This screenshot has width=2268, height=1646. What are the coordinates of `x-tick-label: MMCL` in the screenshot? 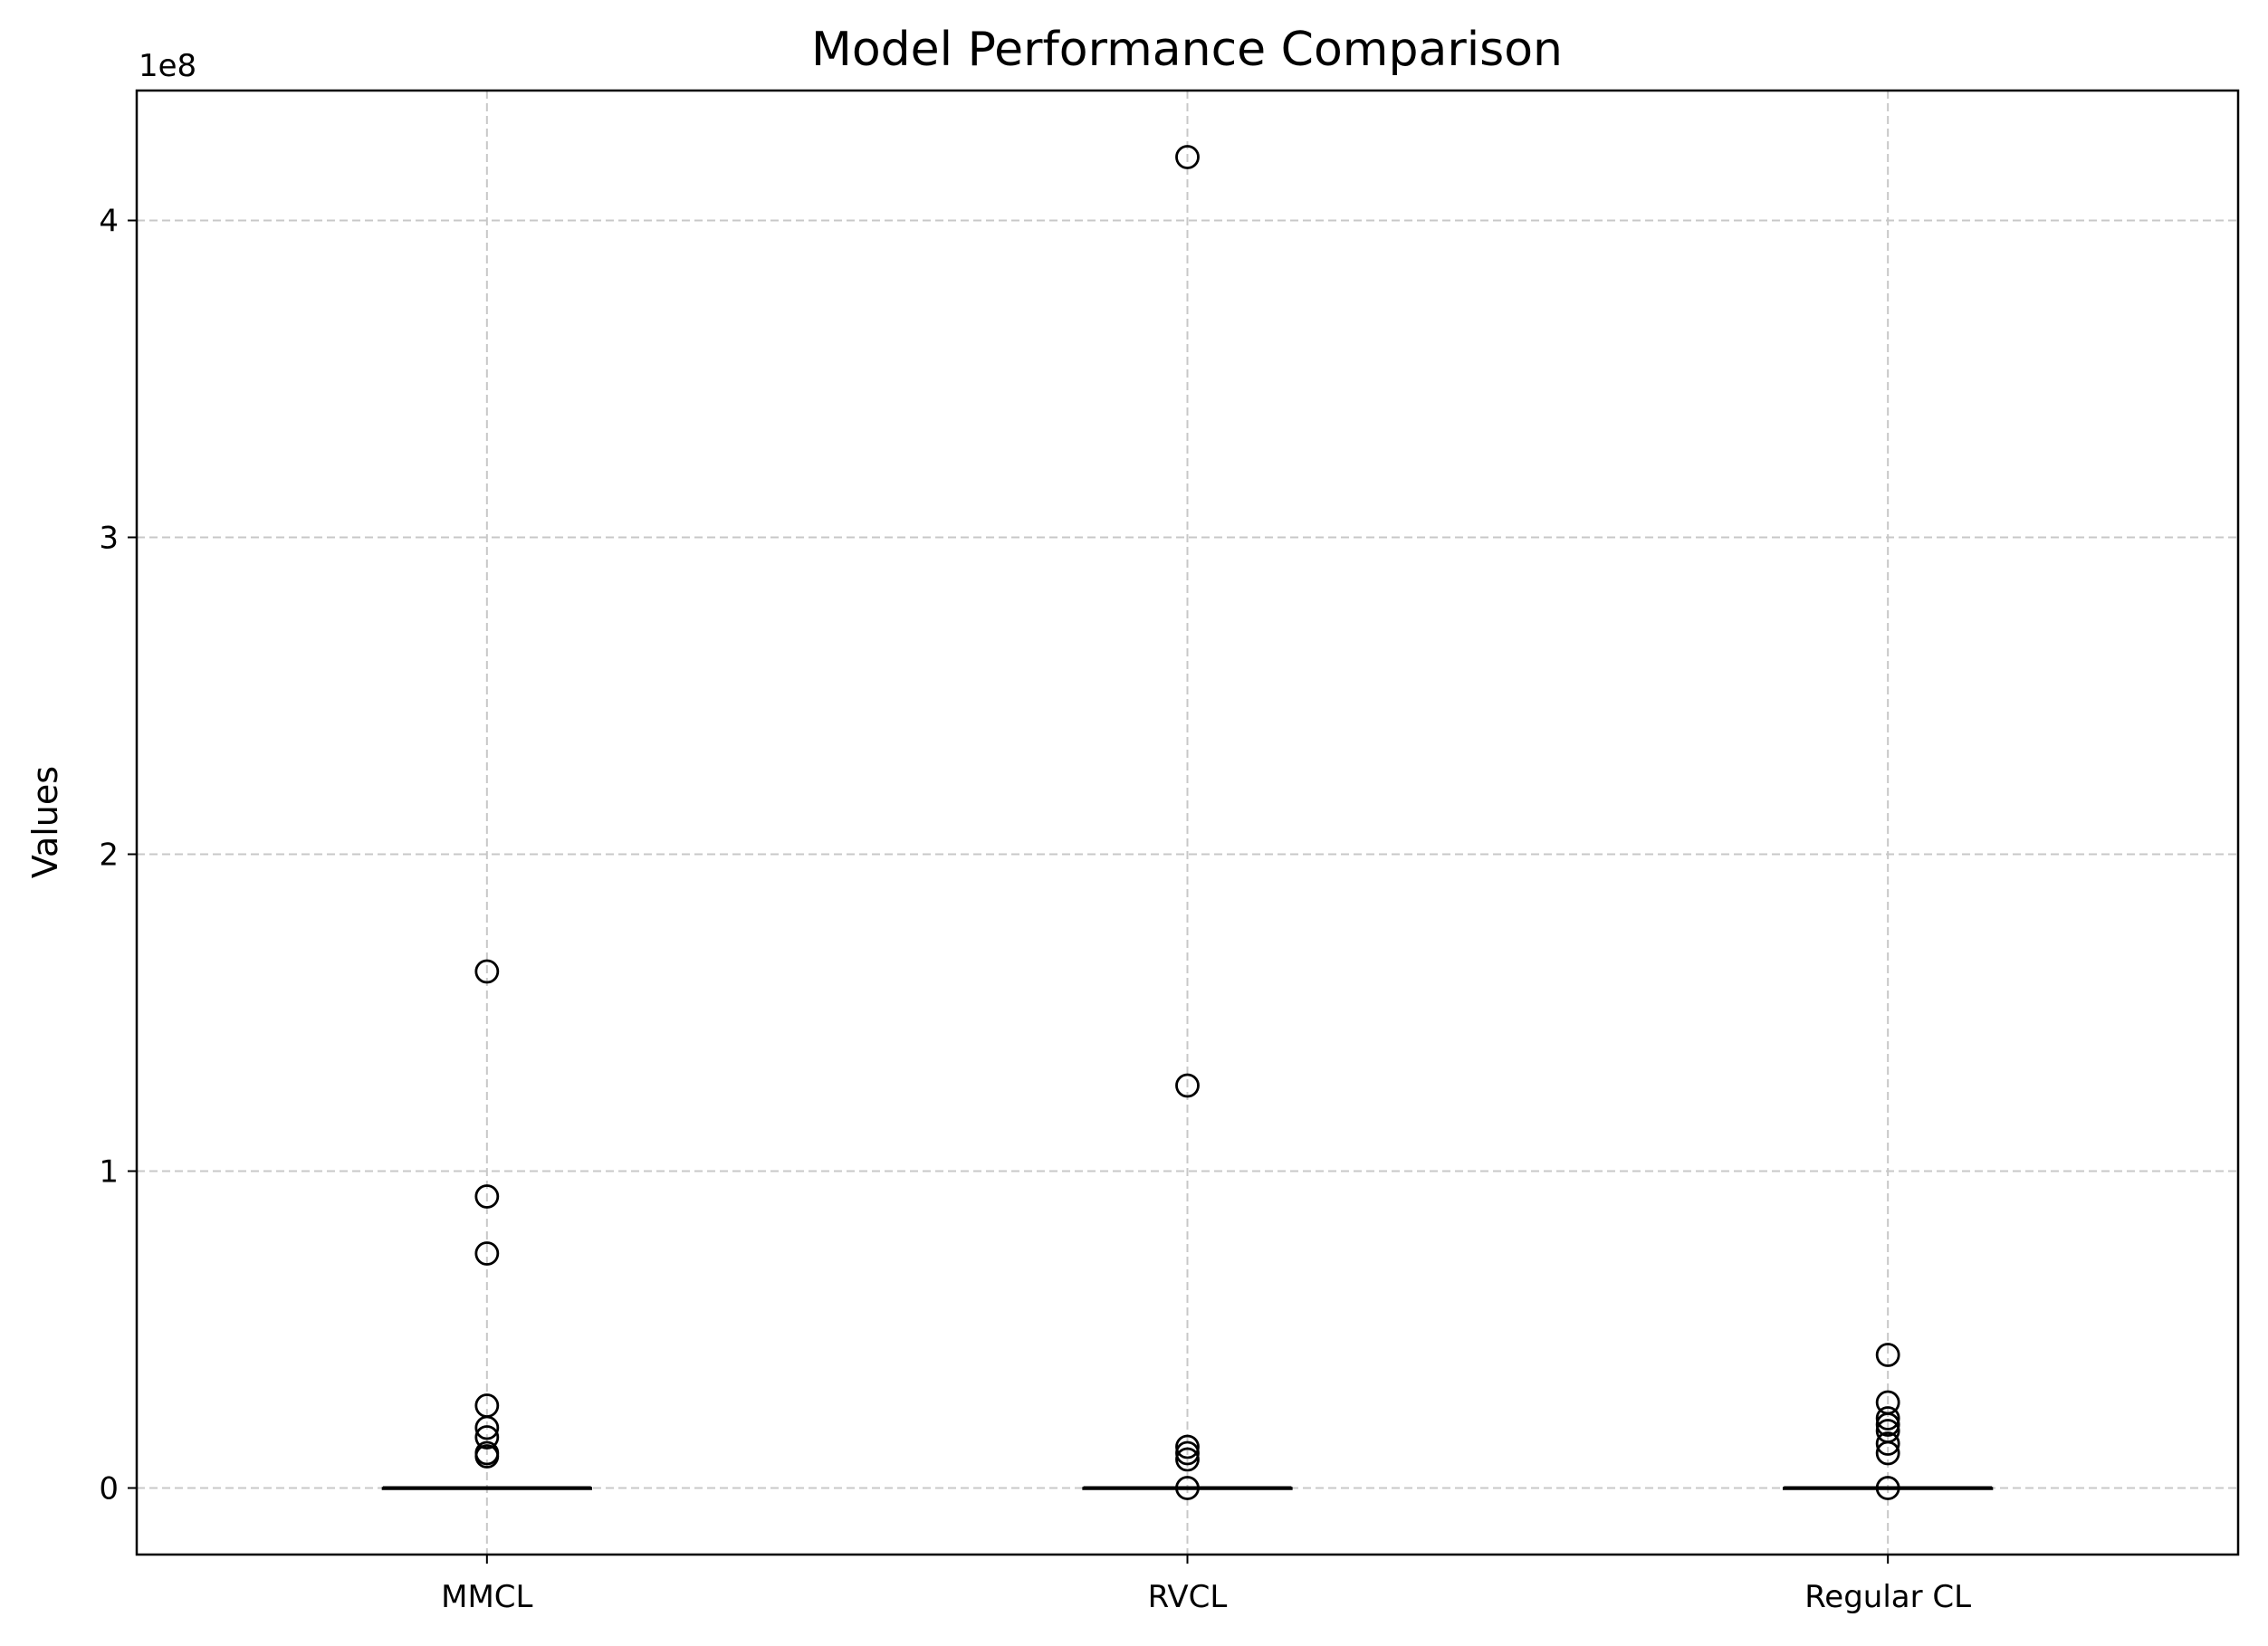 It's located at (486, 1597).